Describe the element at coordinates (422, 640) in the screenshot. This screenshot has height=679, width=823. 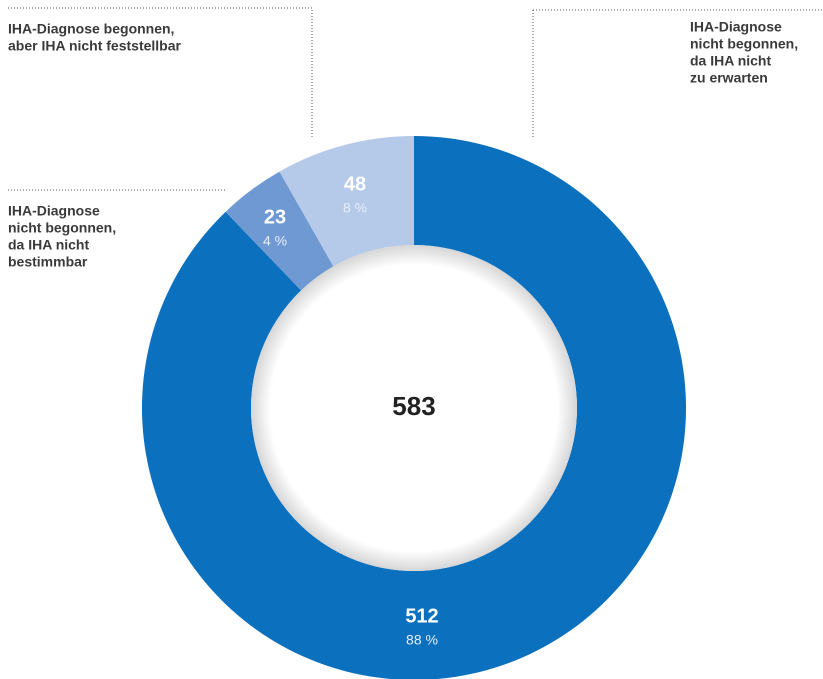
I see `share-label: 88 %` at that location.